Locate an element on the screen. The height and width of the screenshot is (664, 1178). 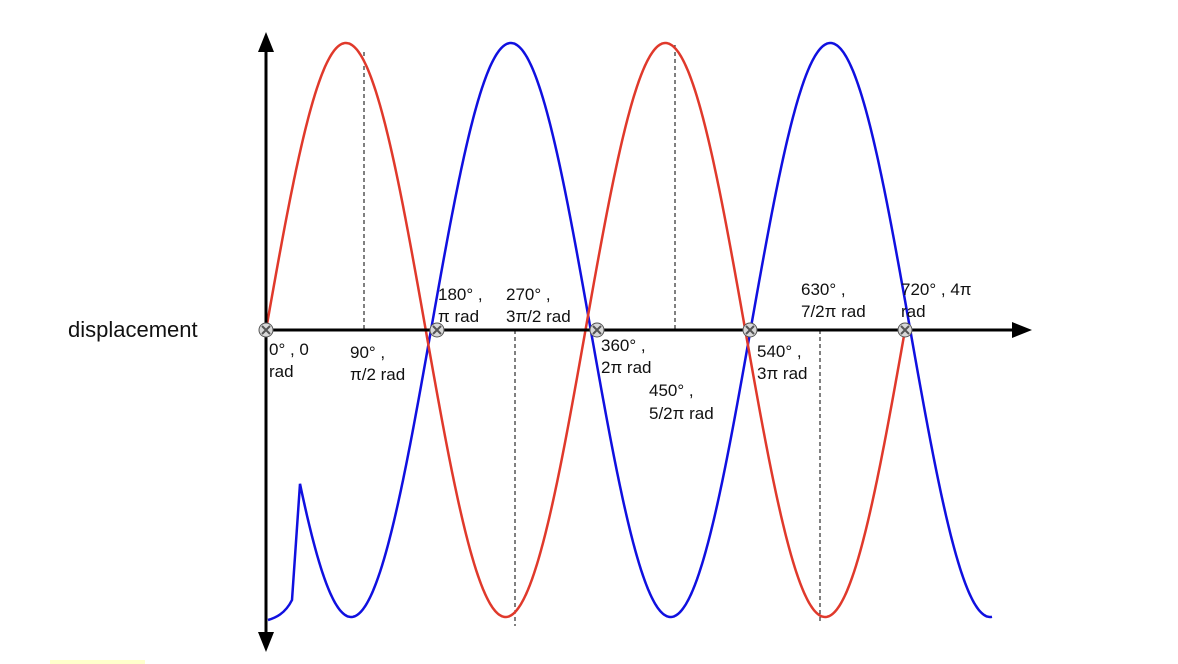
label-90-line2: π/2 rad is located at coordinates (377, 374).